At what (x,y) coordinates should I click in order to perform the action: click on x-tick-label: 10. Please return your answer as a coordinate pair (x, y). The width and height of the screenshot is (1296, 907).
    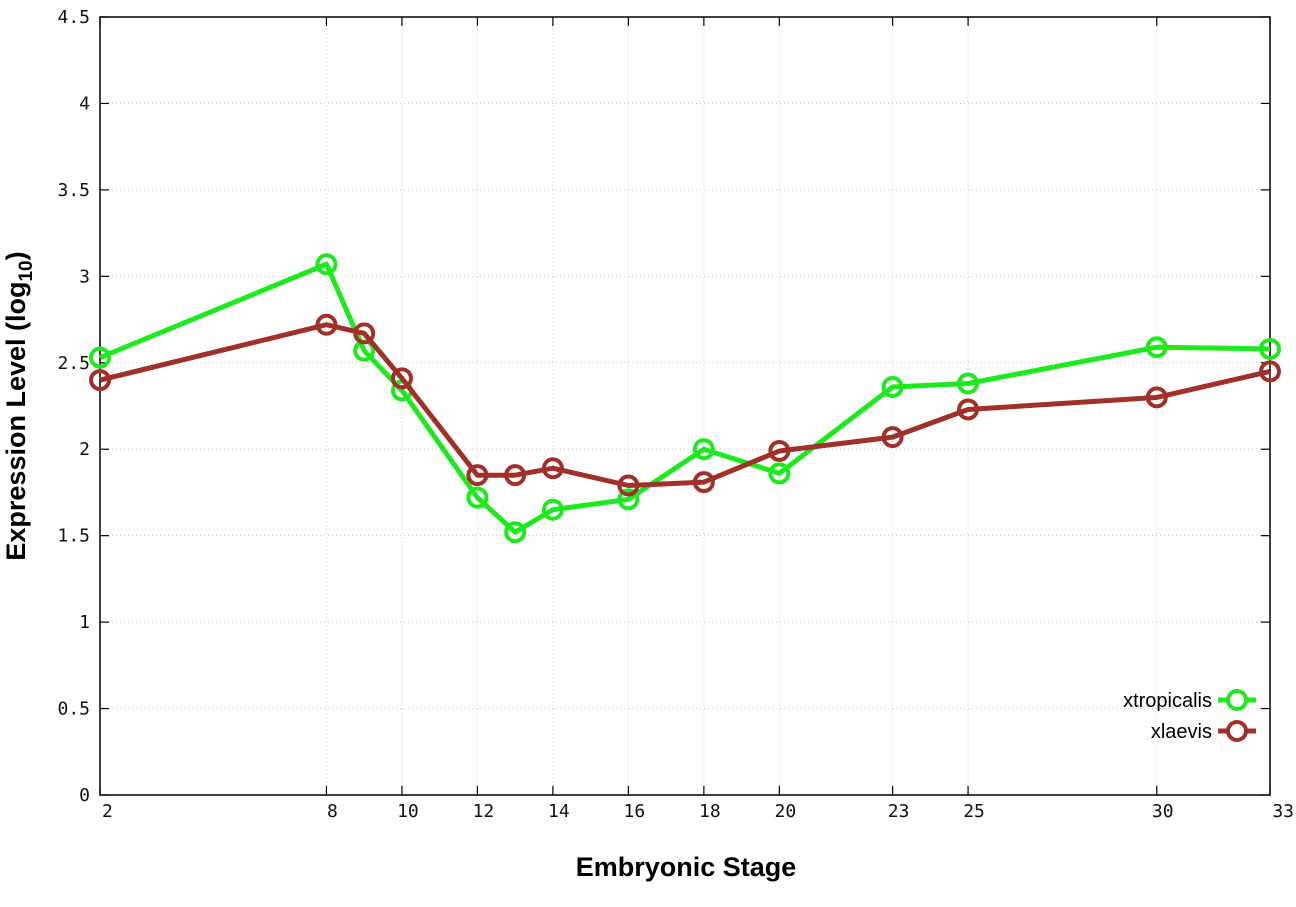
    Looking at the image, I should click on (408, 811).